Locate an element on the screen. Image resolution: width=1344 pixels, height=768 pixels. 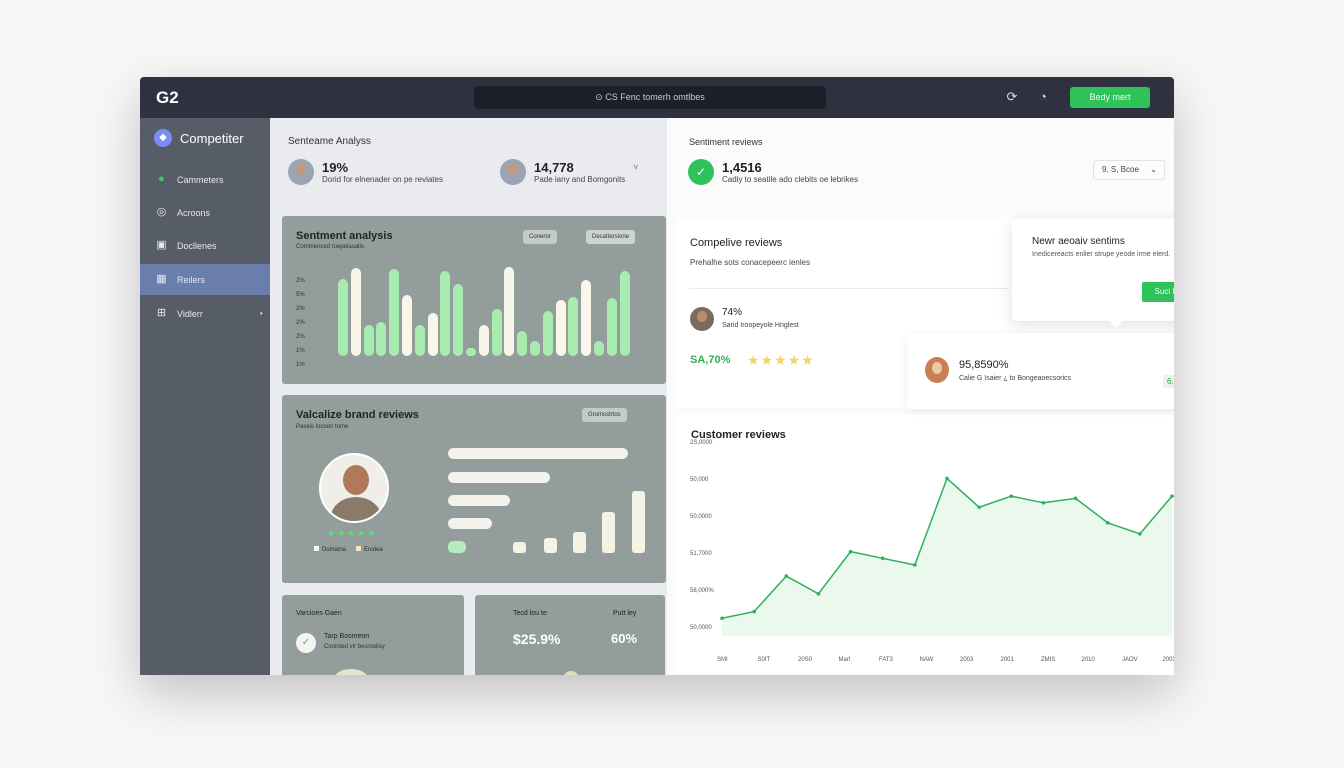
top-action-button: Bedy mert is located at coordinates (1110, 97).